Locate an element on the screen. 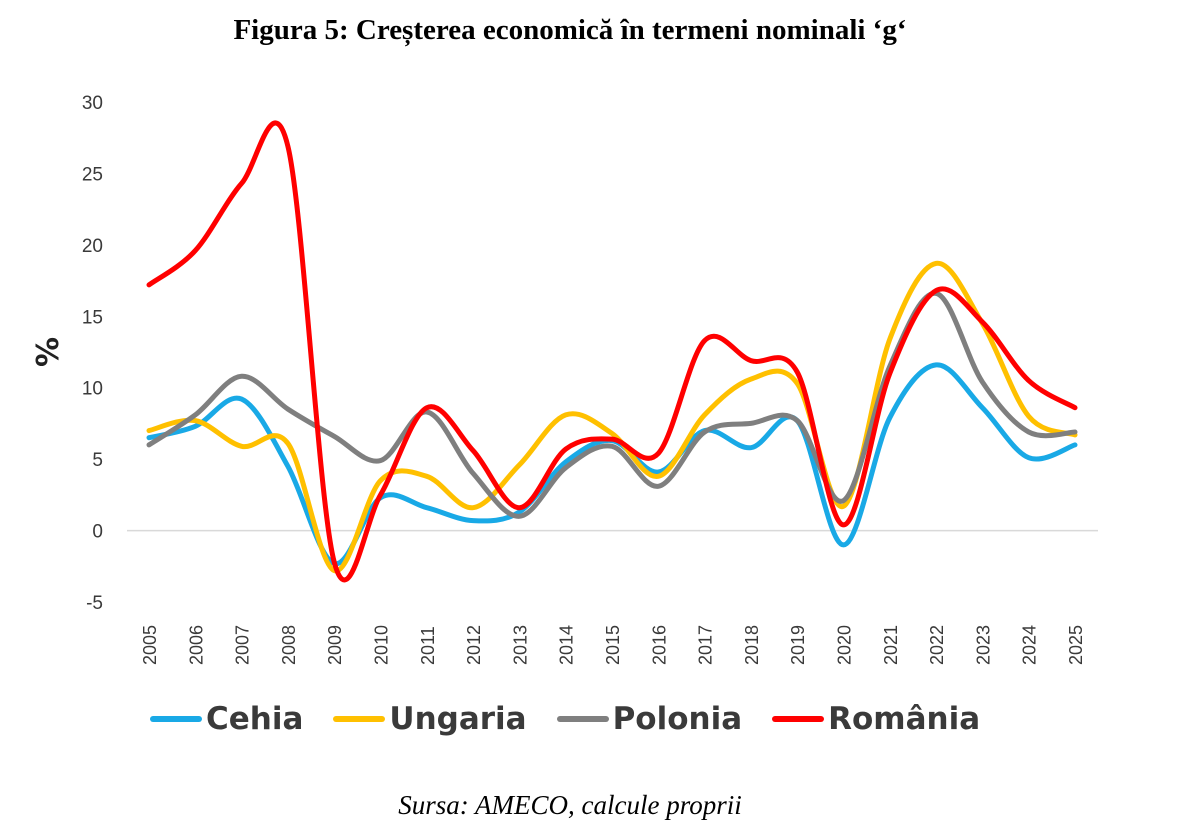  y-axis-label: % is located at coordinates (48, 352).